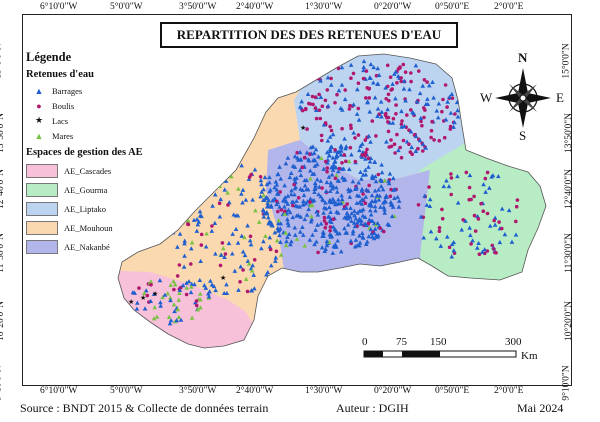  Describe the element at coordinates (255, 7) in the screenshot. I see `lon-top-tick: 2°40'0"W` at that location.